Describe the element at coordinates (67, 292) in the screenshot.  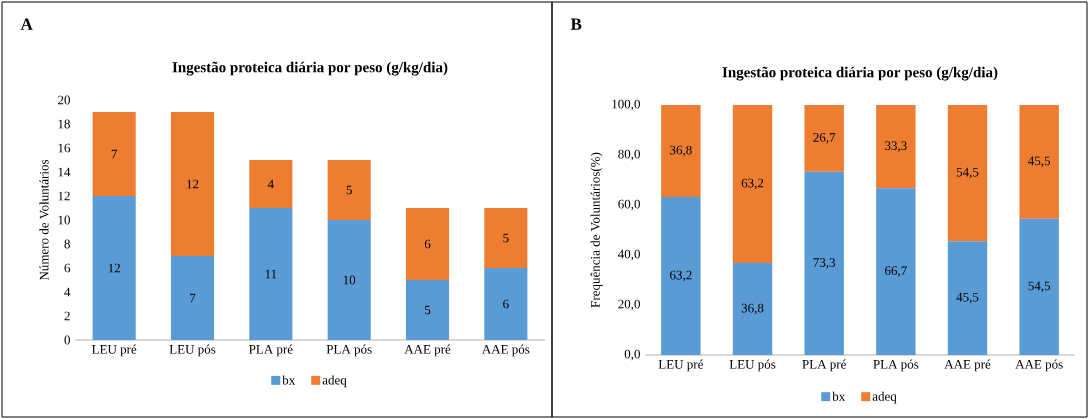
I see `y-tick-label: 4` at that location.